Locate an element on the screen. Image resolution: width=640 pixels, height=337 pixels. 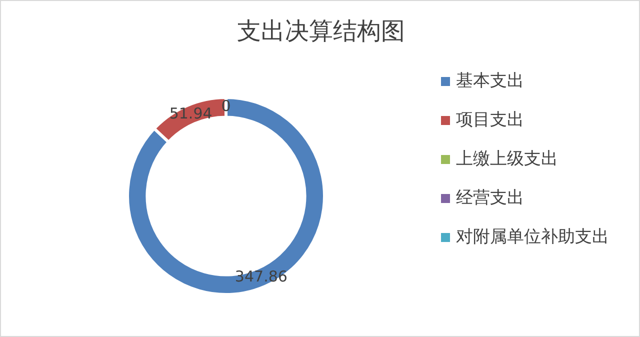
legend-label: 上缴上级支出 is located at coordinates (507, 159).